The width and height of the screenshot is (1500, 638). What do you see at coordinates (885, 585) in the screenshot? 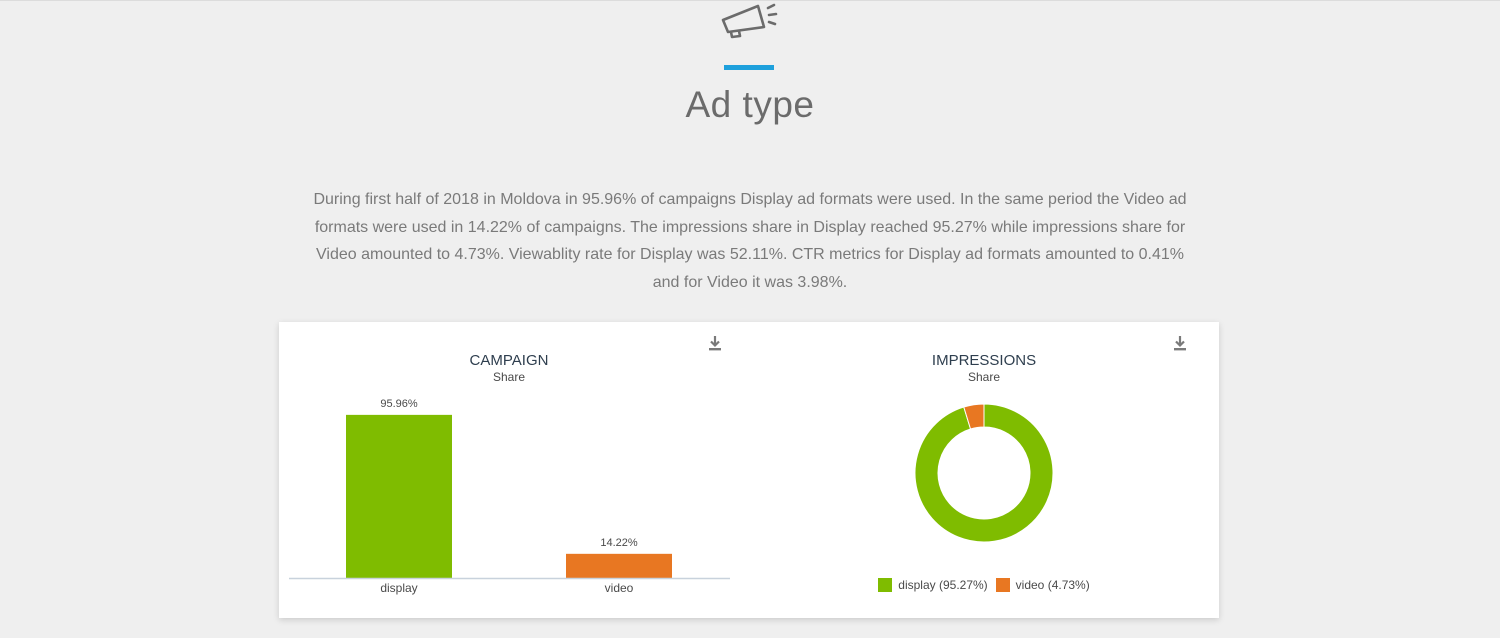
I see `legend-swatch-display` at bounding box center [885, 585].